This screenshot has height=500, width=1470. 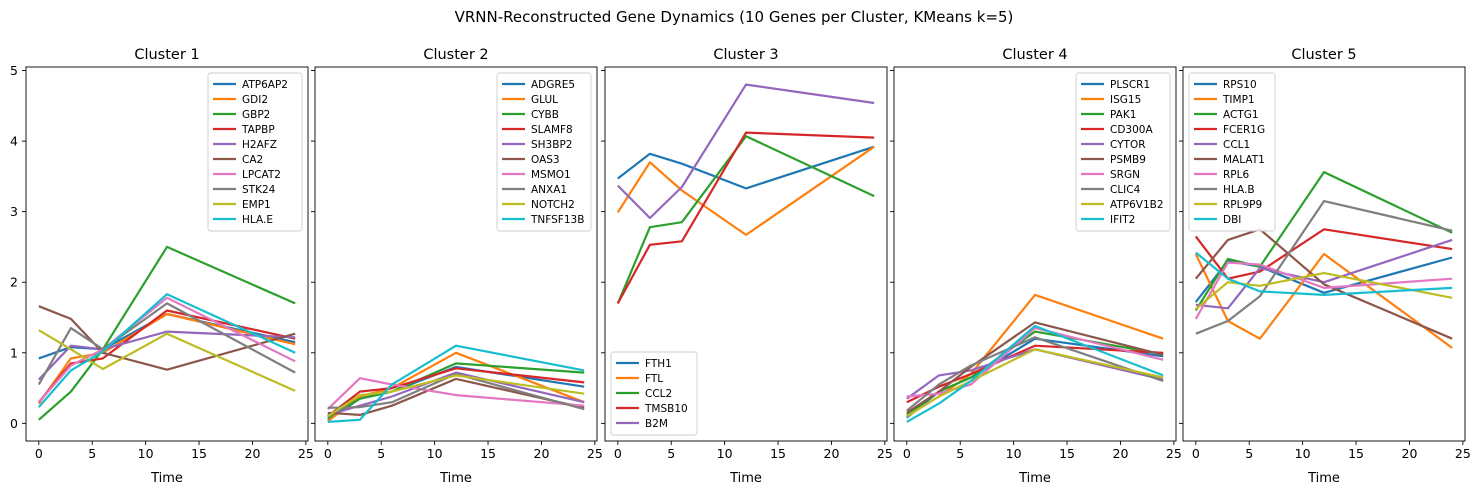 What do you see at coordinates (455, 55) in the screenshot?
I see `panel-title: Cluster 2` at bounding box center [455, 55].